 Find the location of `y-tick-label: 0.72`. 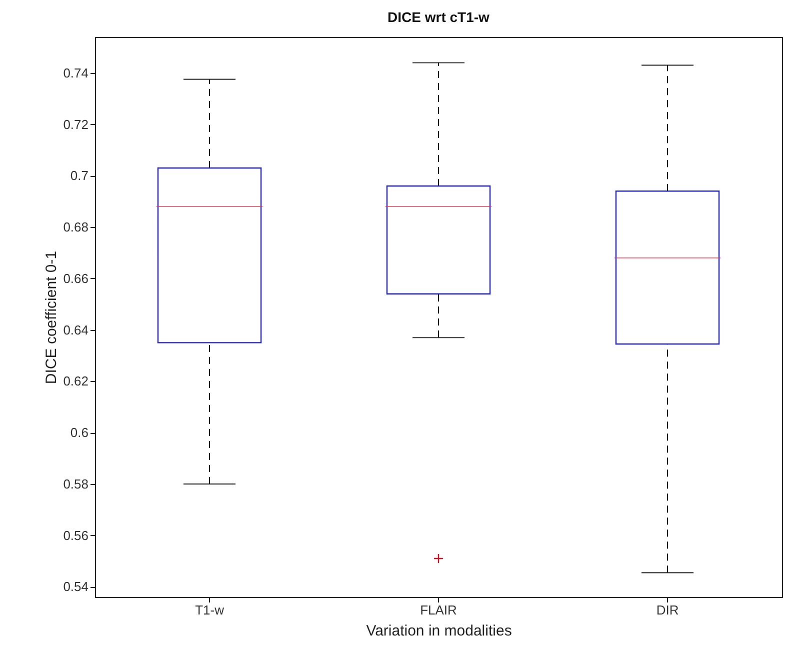

y-tick-label: 0.72 is located at coordinates (75, 124).